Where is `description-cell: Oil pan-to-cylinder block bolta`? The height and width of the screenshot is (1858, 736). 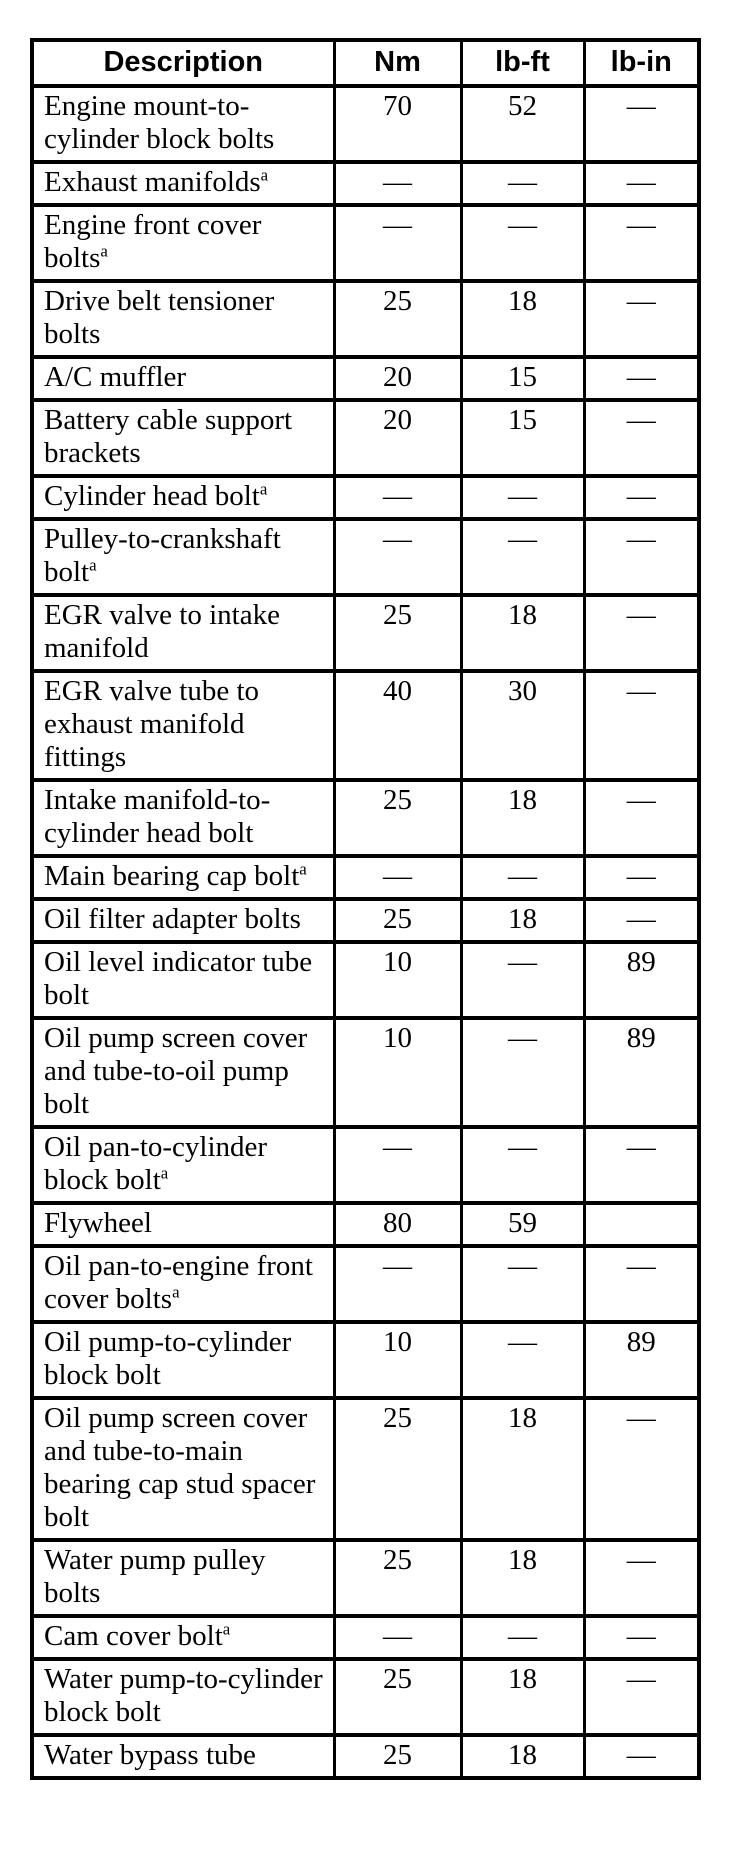
description-cell: Oil pan-to-cylinder block bolta is located at coordinates (183, 1165).